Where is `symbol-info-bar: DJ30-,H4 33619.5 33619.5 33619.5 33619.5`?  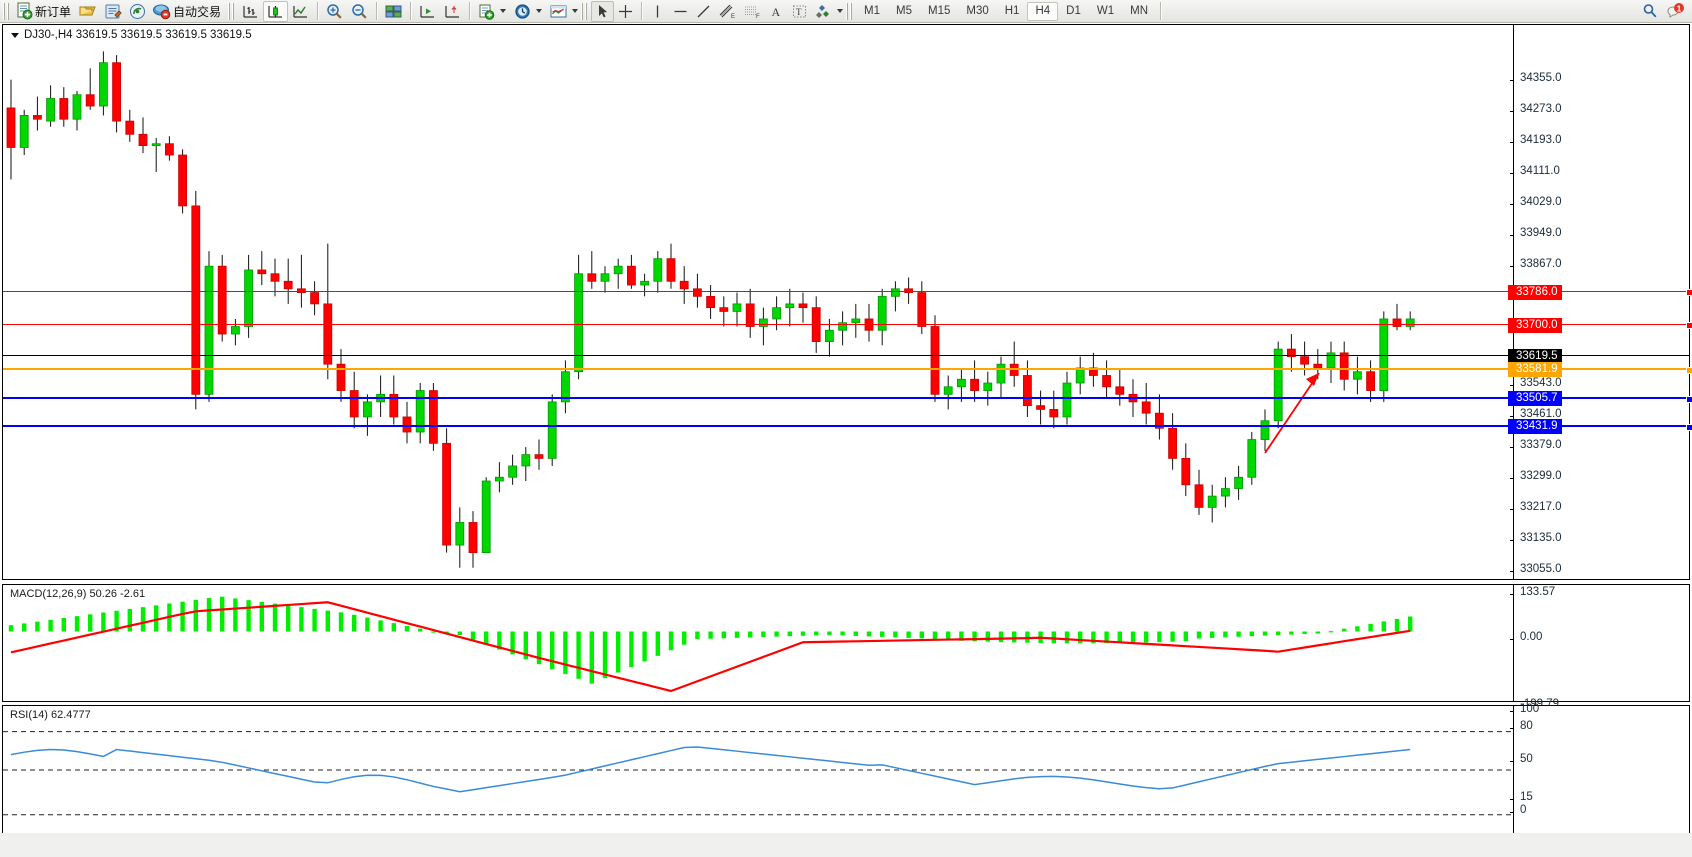
symbol-info-bar: DJ30-,H4 33619.5 33619.5 33619.5 33619.5 is located at coordinates (131, 35).